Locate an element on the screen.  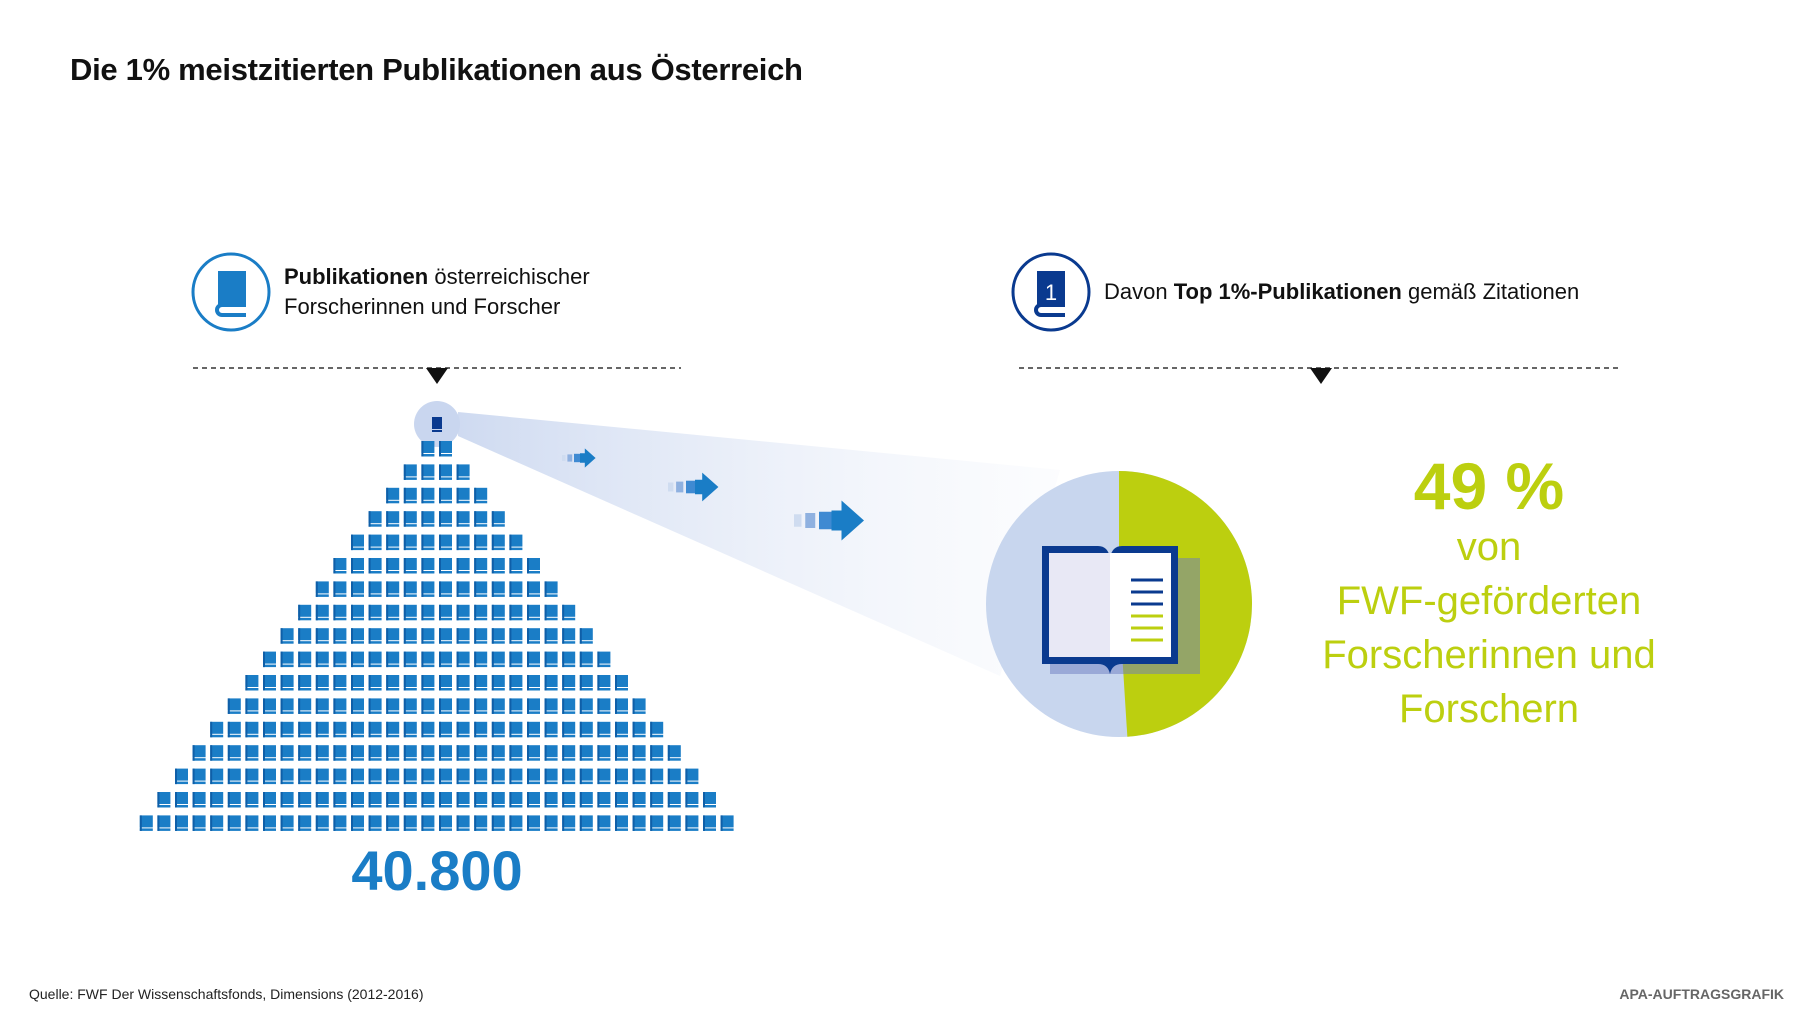
right-header-bold: Top 1%-Publikationen is located at coordinates (1287, 291).